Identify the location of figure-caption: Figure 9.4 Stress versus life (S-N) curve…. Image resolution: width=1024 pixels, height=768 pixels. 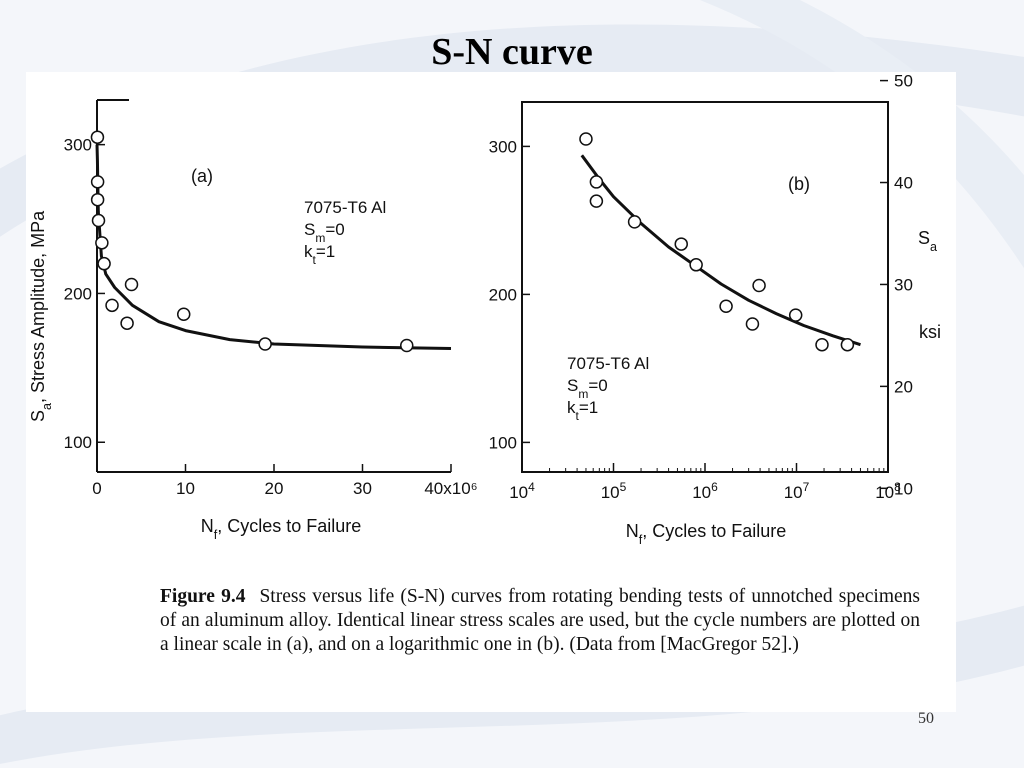
(540, 621).